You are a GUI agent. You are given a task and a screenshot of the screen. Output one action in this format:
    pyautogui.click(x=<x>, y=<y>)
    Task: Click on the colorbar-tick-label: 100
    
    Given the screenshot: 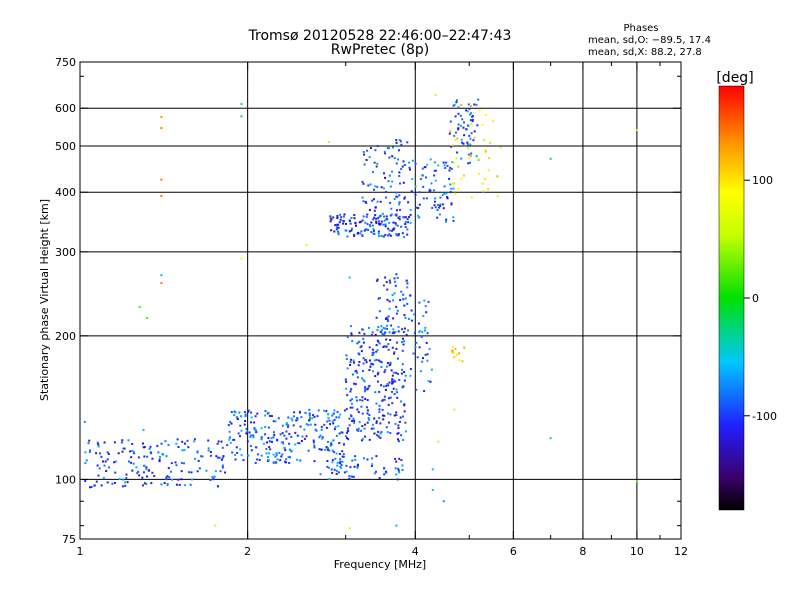 What is the action you would take?
    pyautogui.click(x=762, y=180)
    